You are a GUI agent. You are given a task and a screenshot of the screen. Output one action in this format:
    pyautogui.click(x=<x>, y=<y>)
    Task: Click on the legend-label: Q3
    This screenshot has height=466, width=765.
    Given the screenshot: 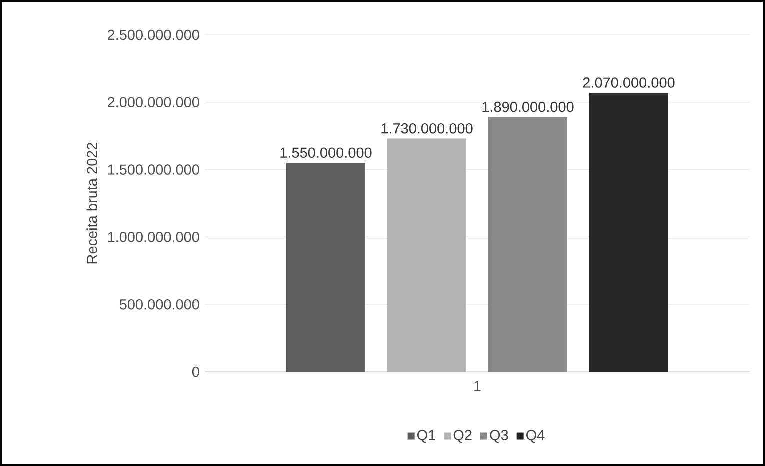 What is the action you would take?
    pyautogui.click(x=499, y=436)
    